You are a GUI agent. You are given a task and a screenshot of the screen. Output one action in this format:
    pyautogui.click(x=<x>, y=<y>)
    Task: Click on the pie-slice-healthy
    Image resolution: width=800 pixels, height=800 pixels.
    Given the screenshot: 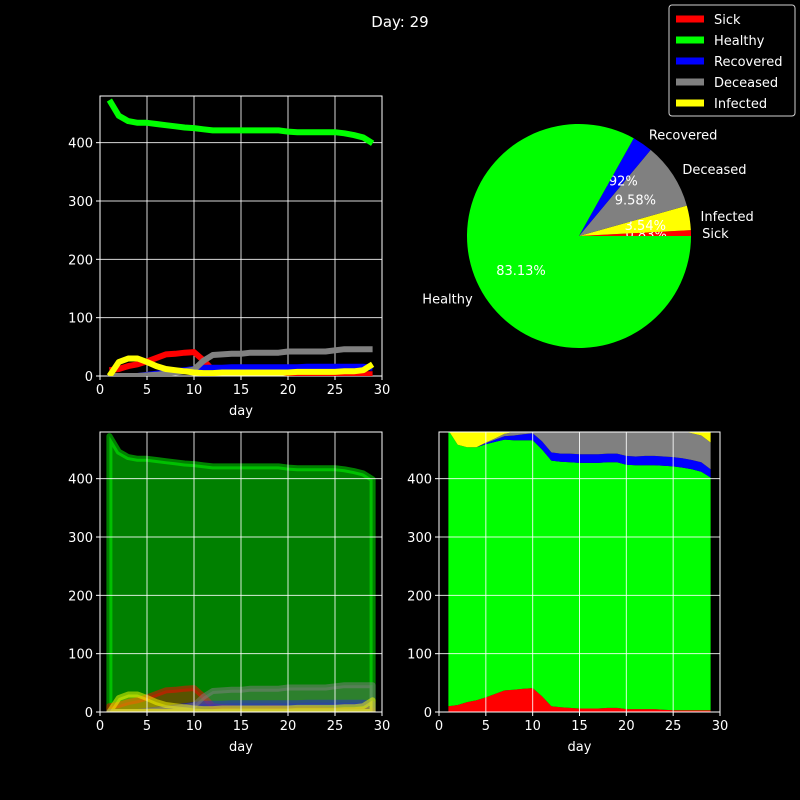 What is the action you would take?
    pyautogui.click(x=579, y=236)
    